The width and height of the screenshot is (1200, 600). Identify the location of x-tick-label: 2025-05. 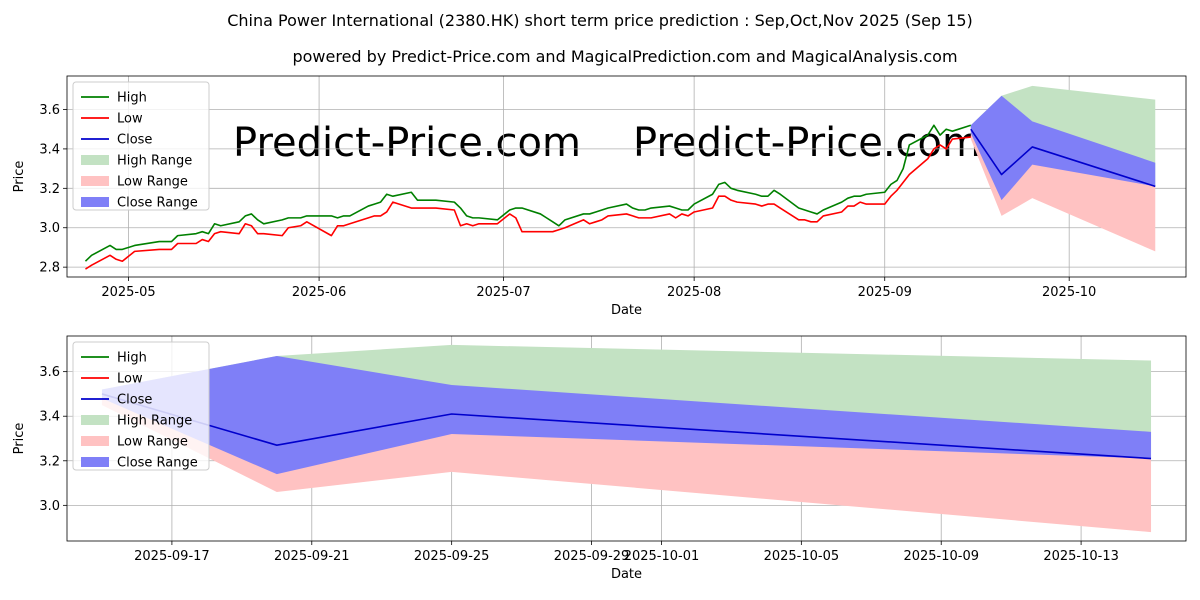
(128, 292).